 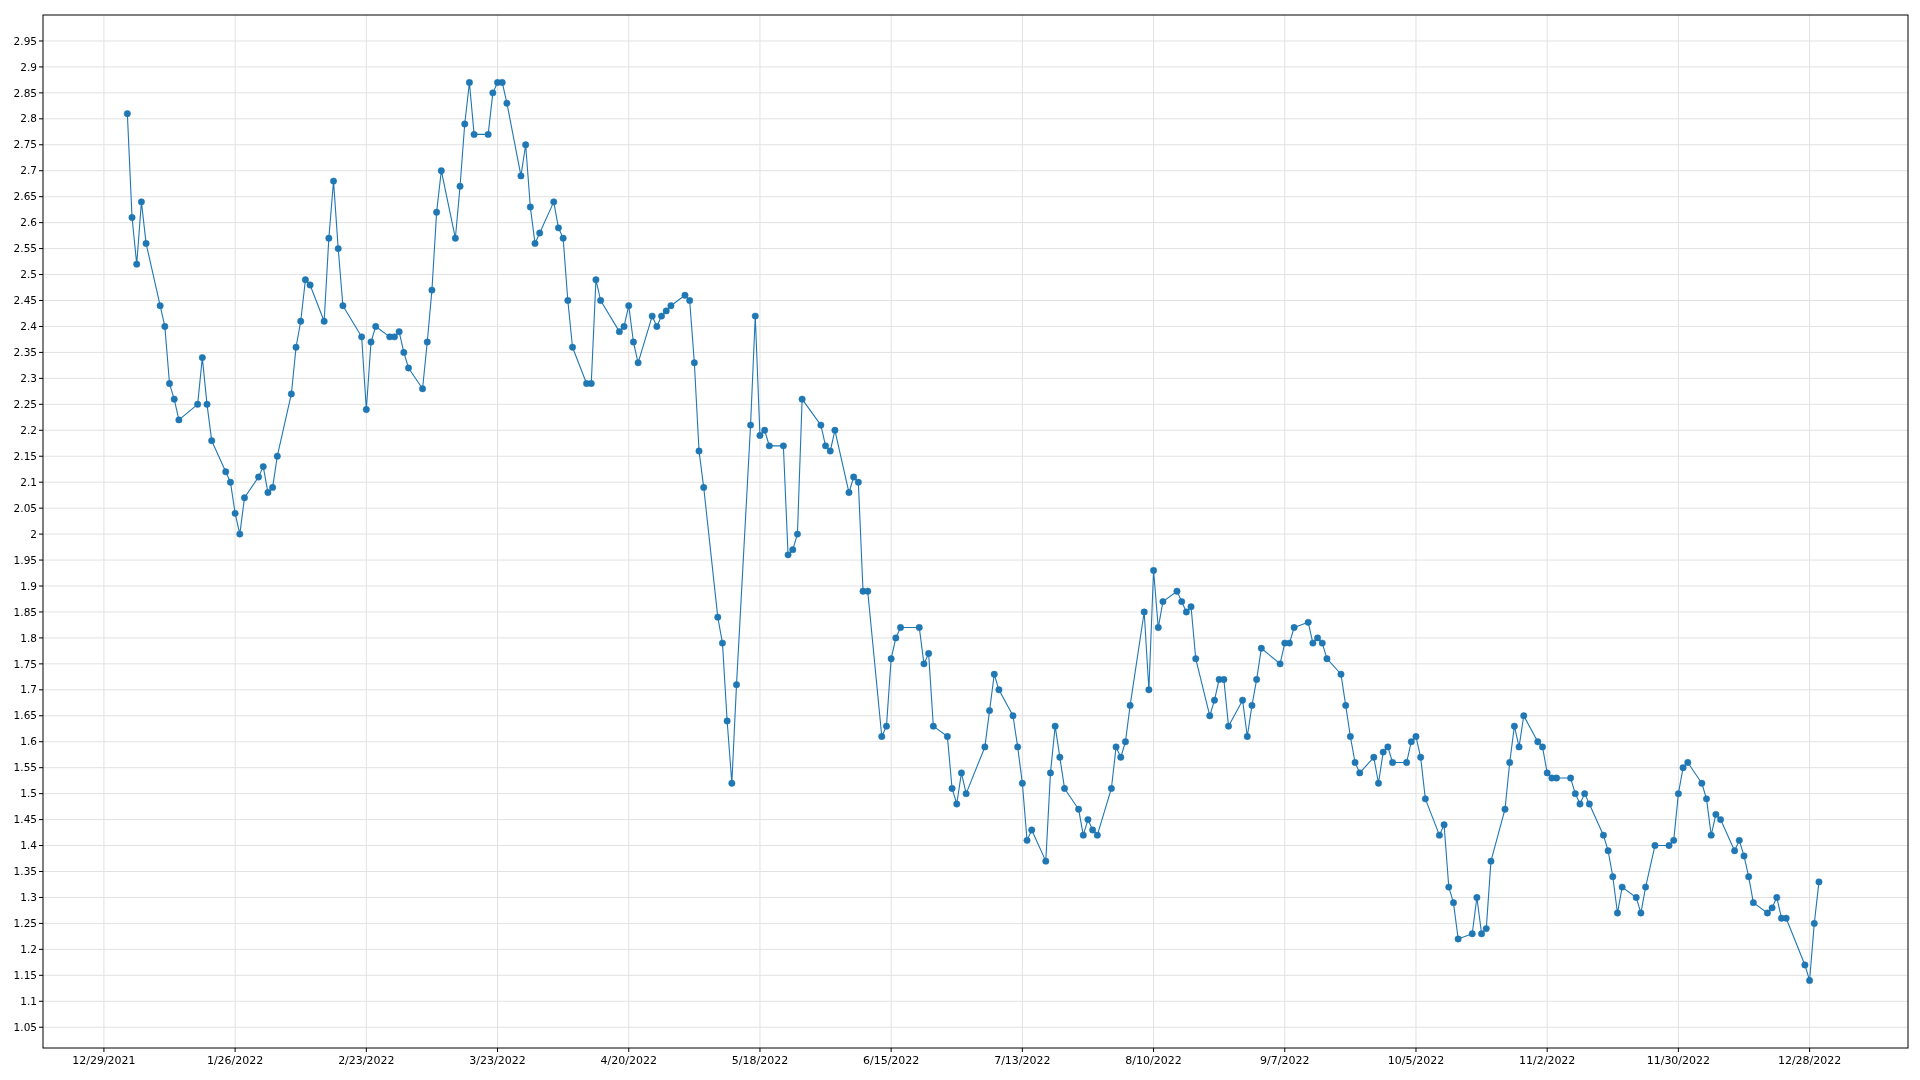 I want to click on x-tick-label: 8/10/2022, so click(x=1153, y=1060).